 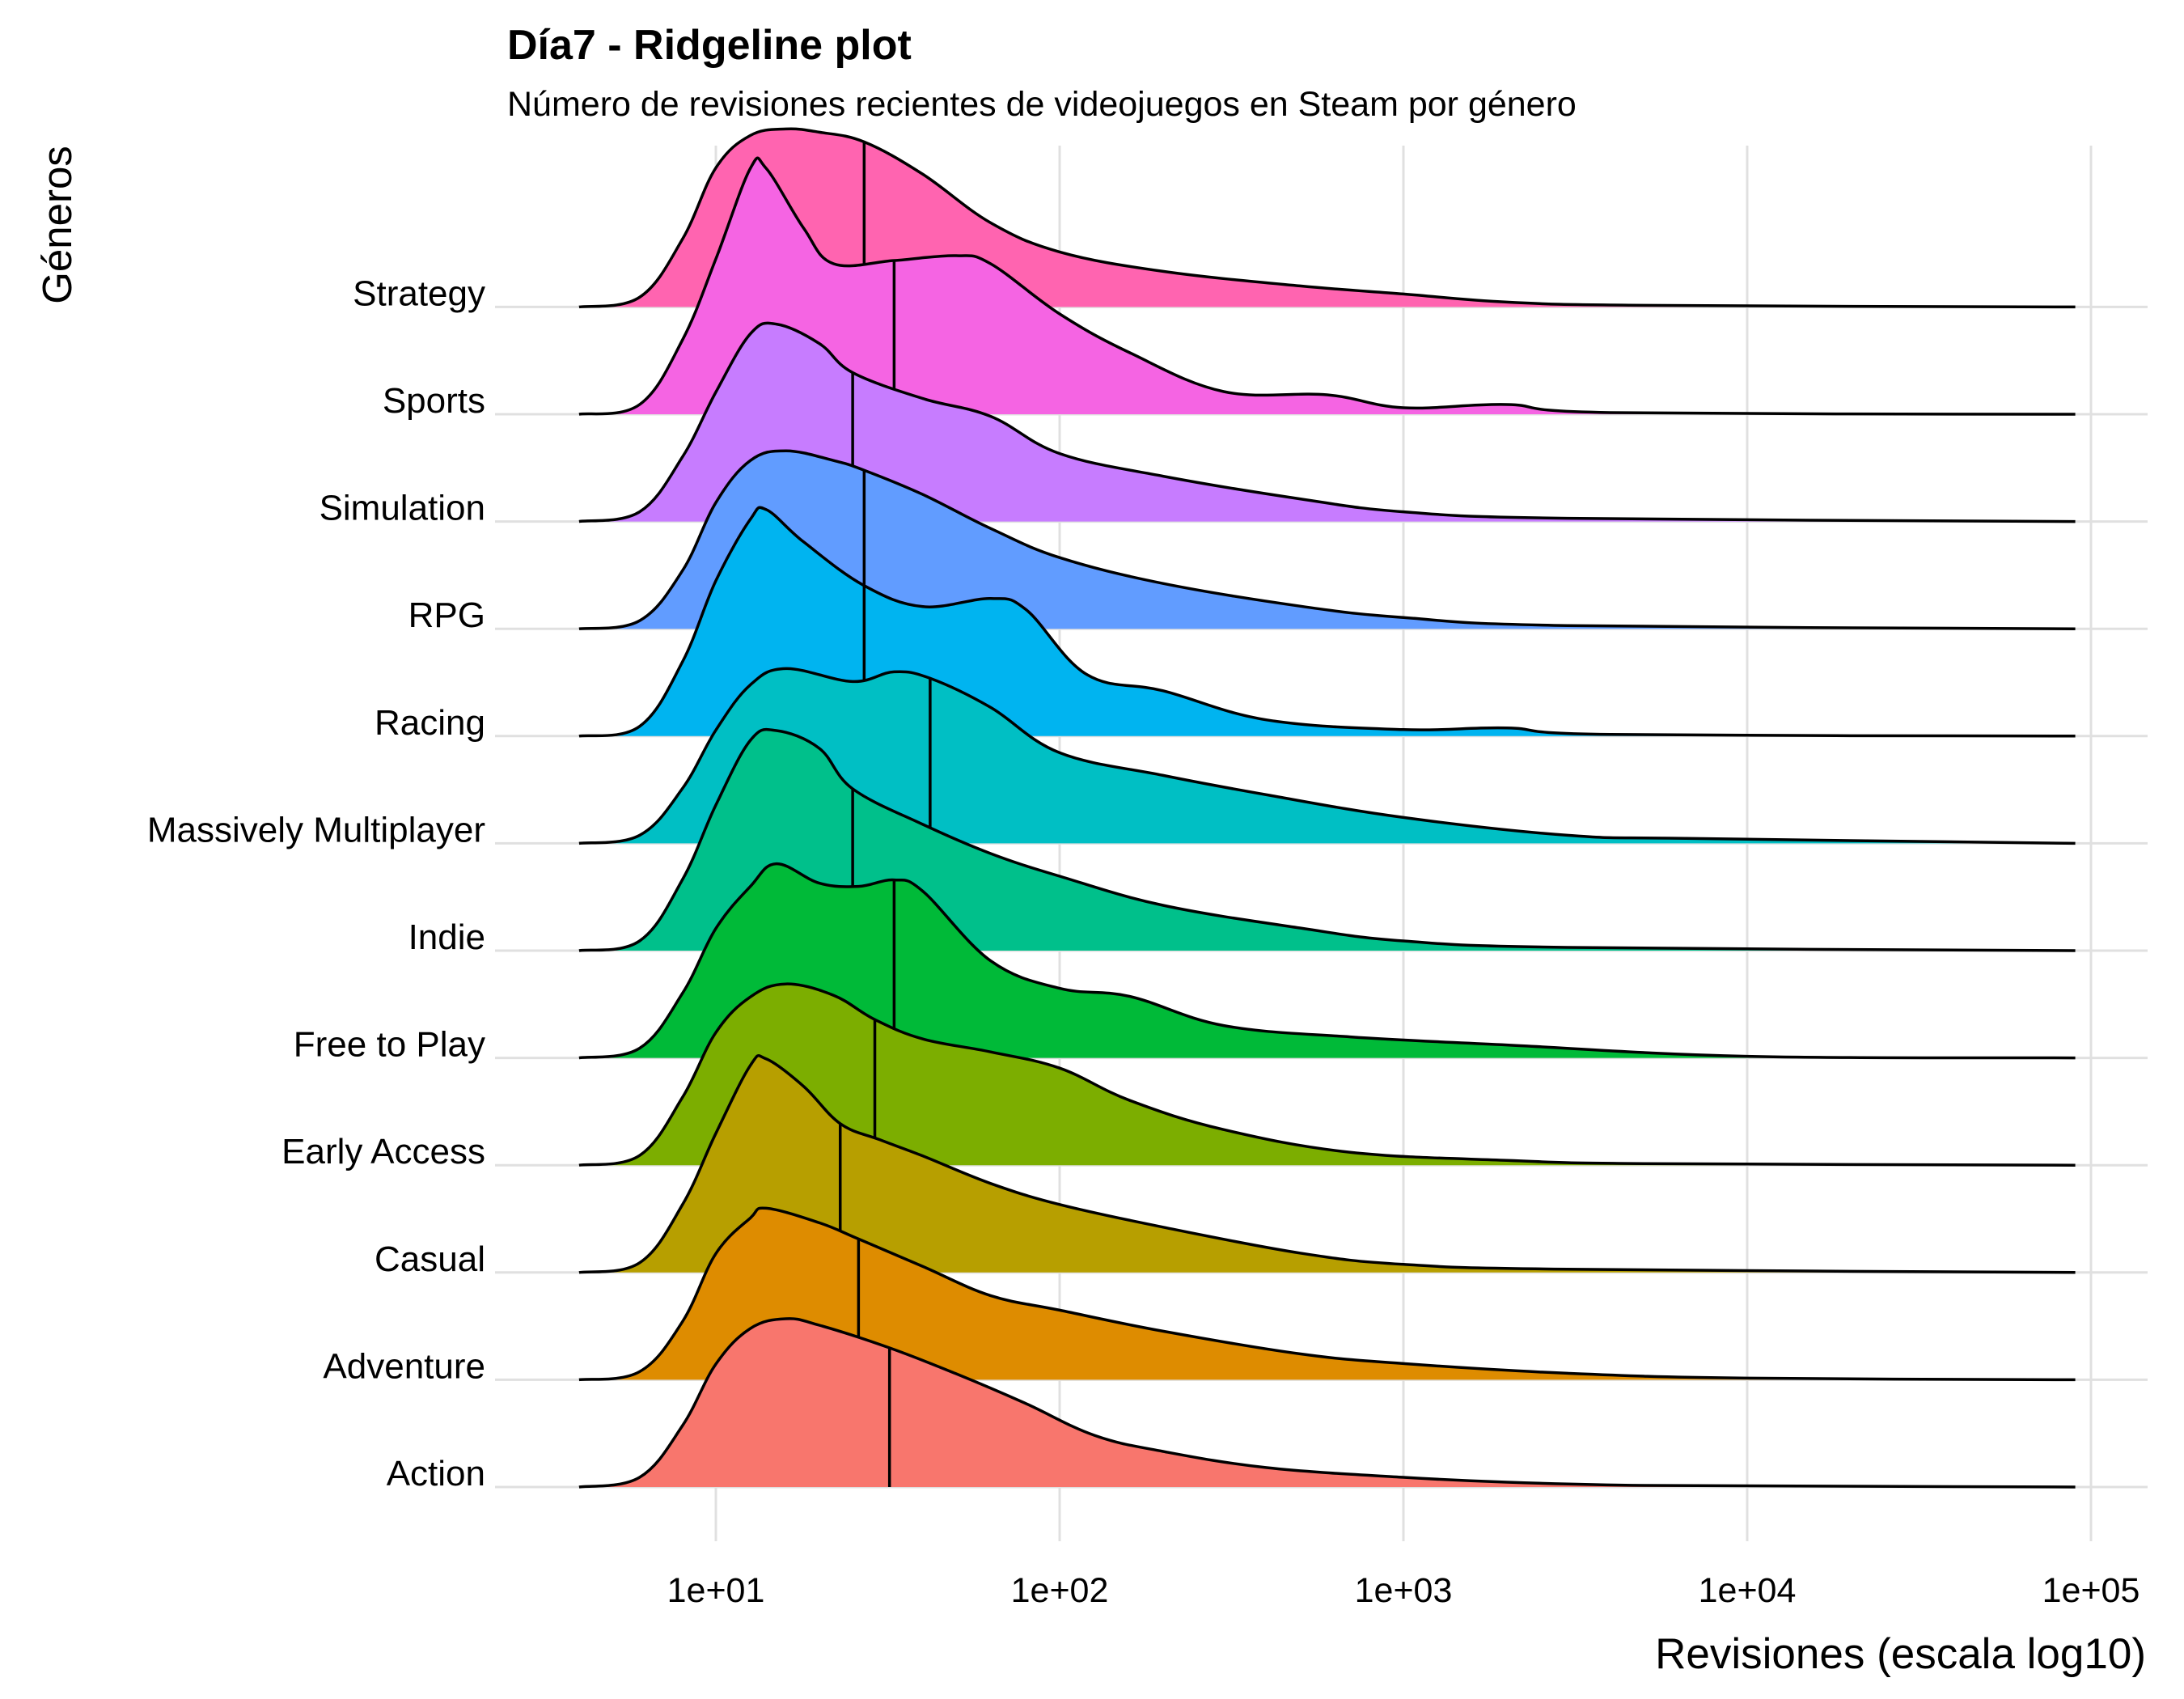 What do you see at coordinates (434, 401) in the screenshot?
I see `category-label: Sports` at bounding box center [434, 401].